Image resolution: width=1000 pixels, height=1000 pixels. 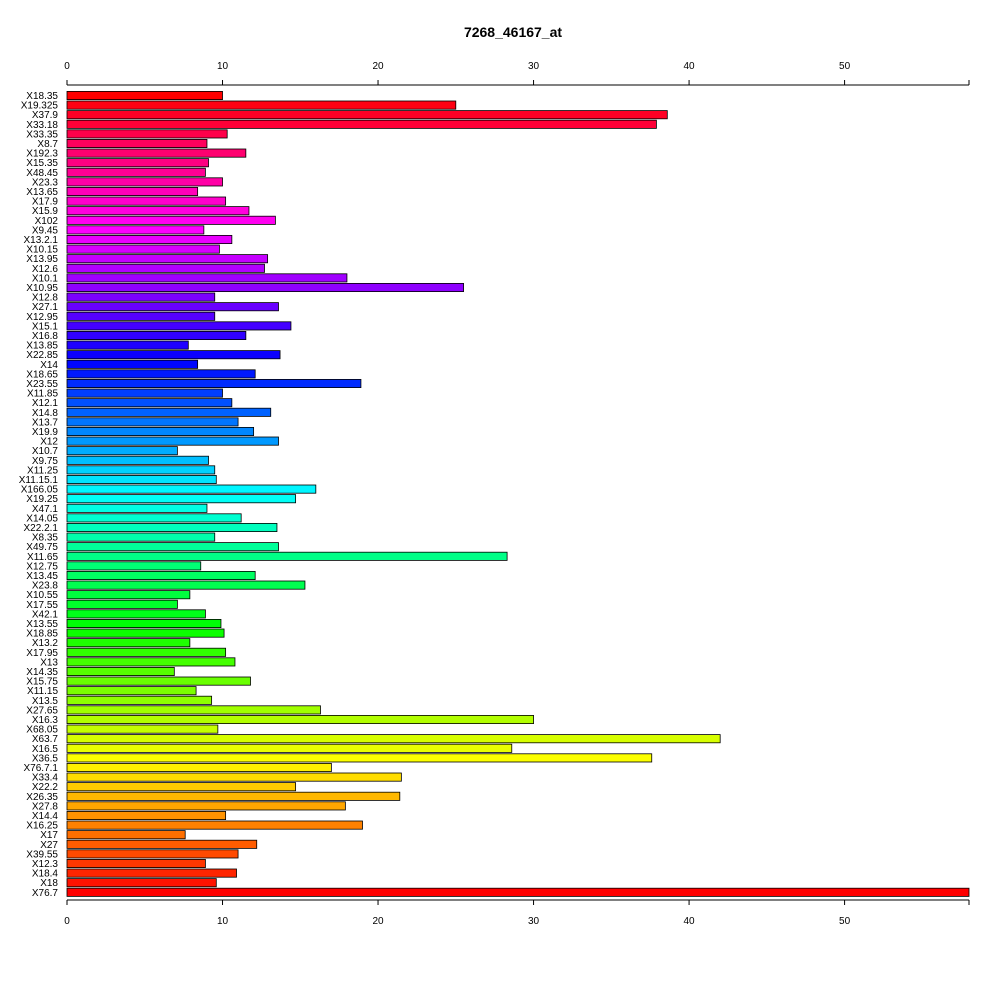 I want to click on category-label: X68.05, so click(x=42, y=730).